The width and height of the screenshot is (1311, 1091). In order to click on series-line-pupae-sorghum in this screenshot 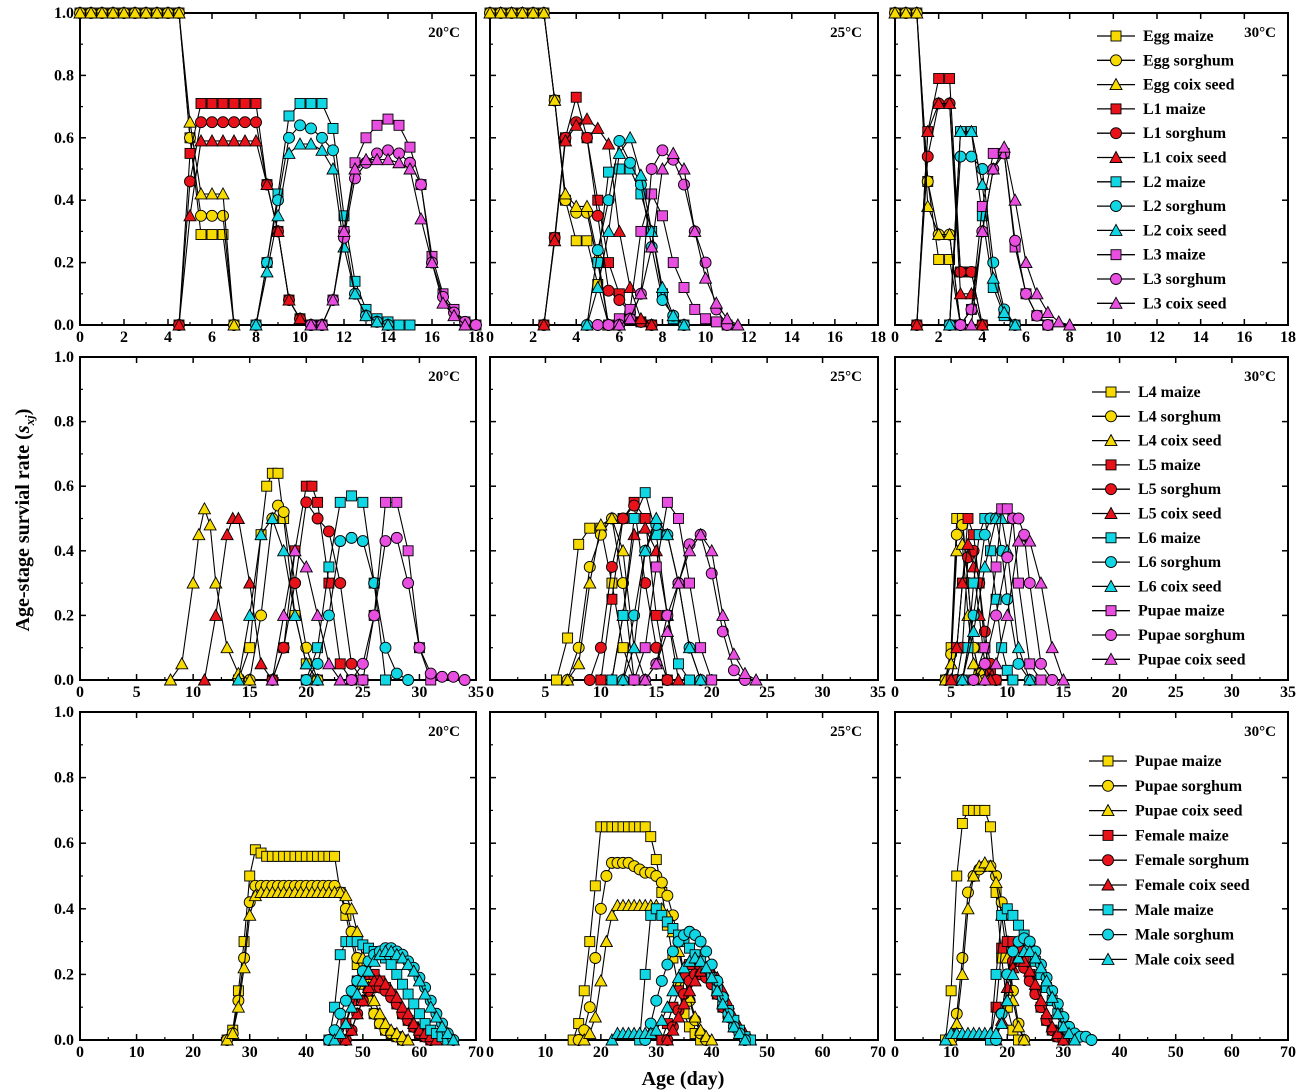, I will do `click(408, 609)`.